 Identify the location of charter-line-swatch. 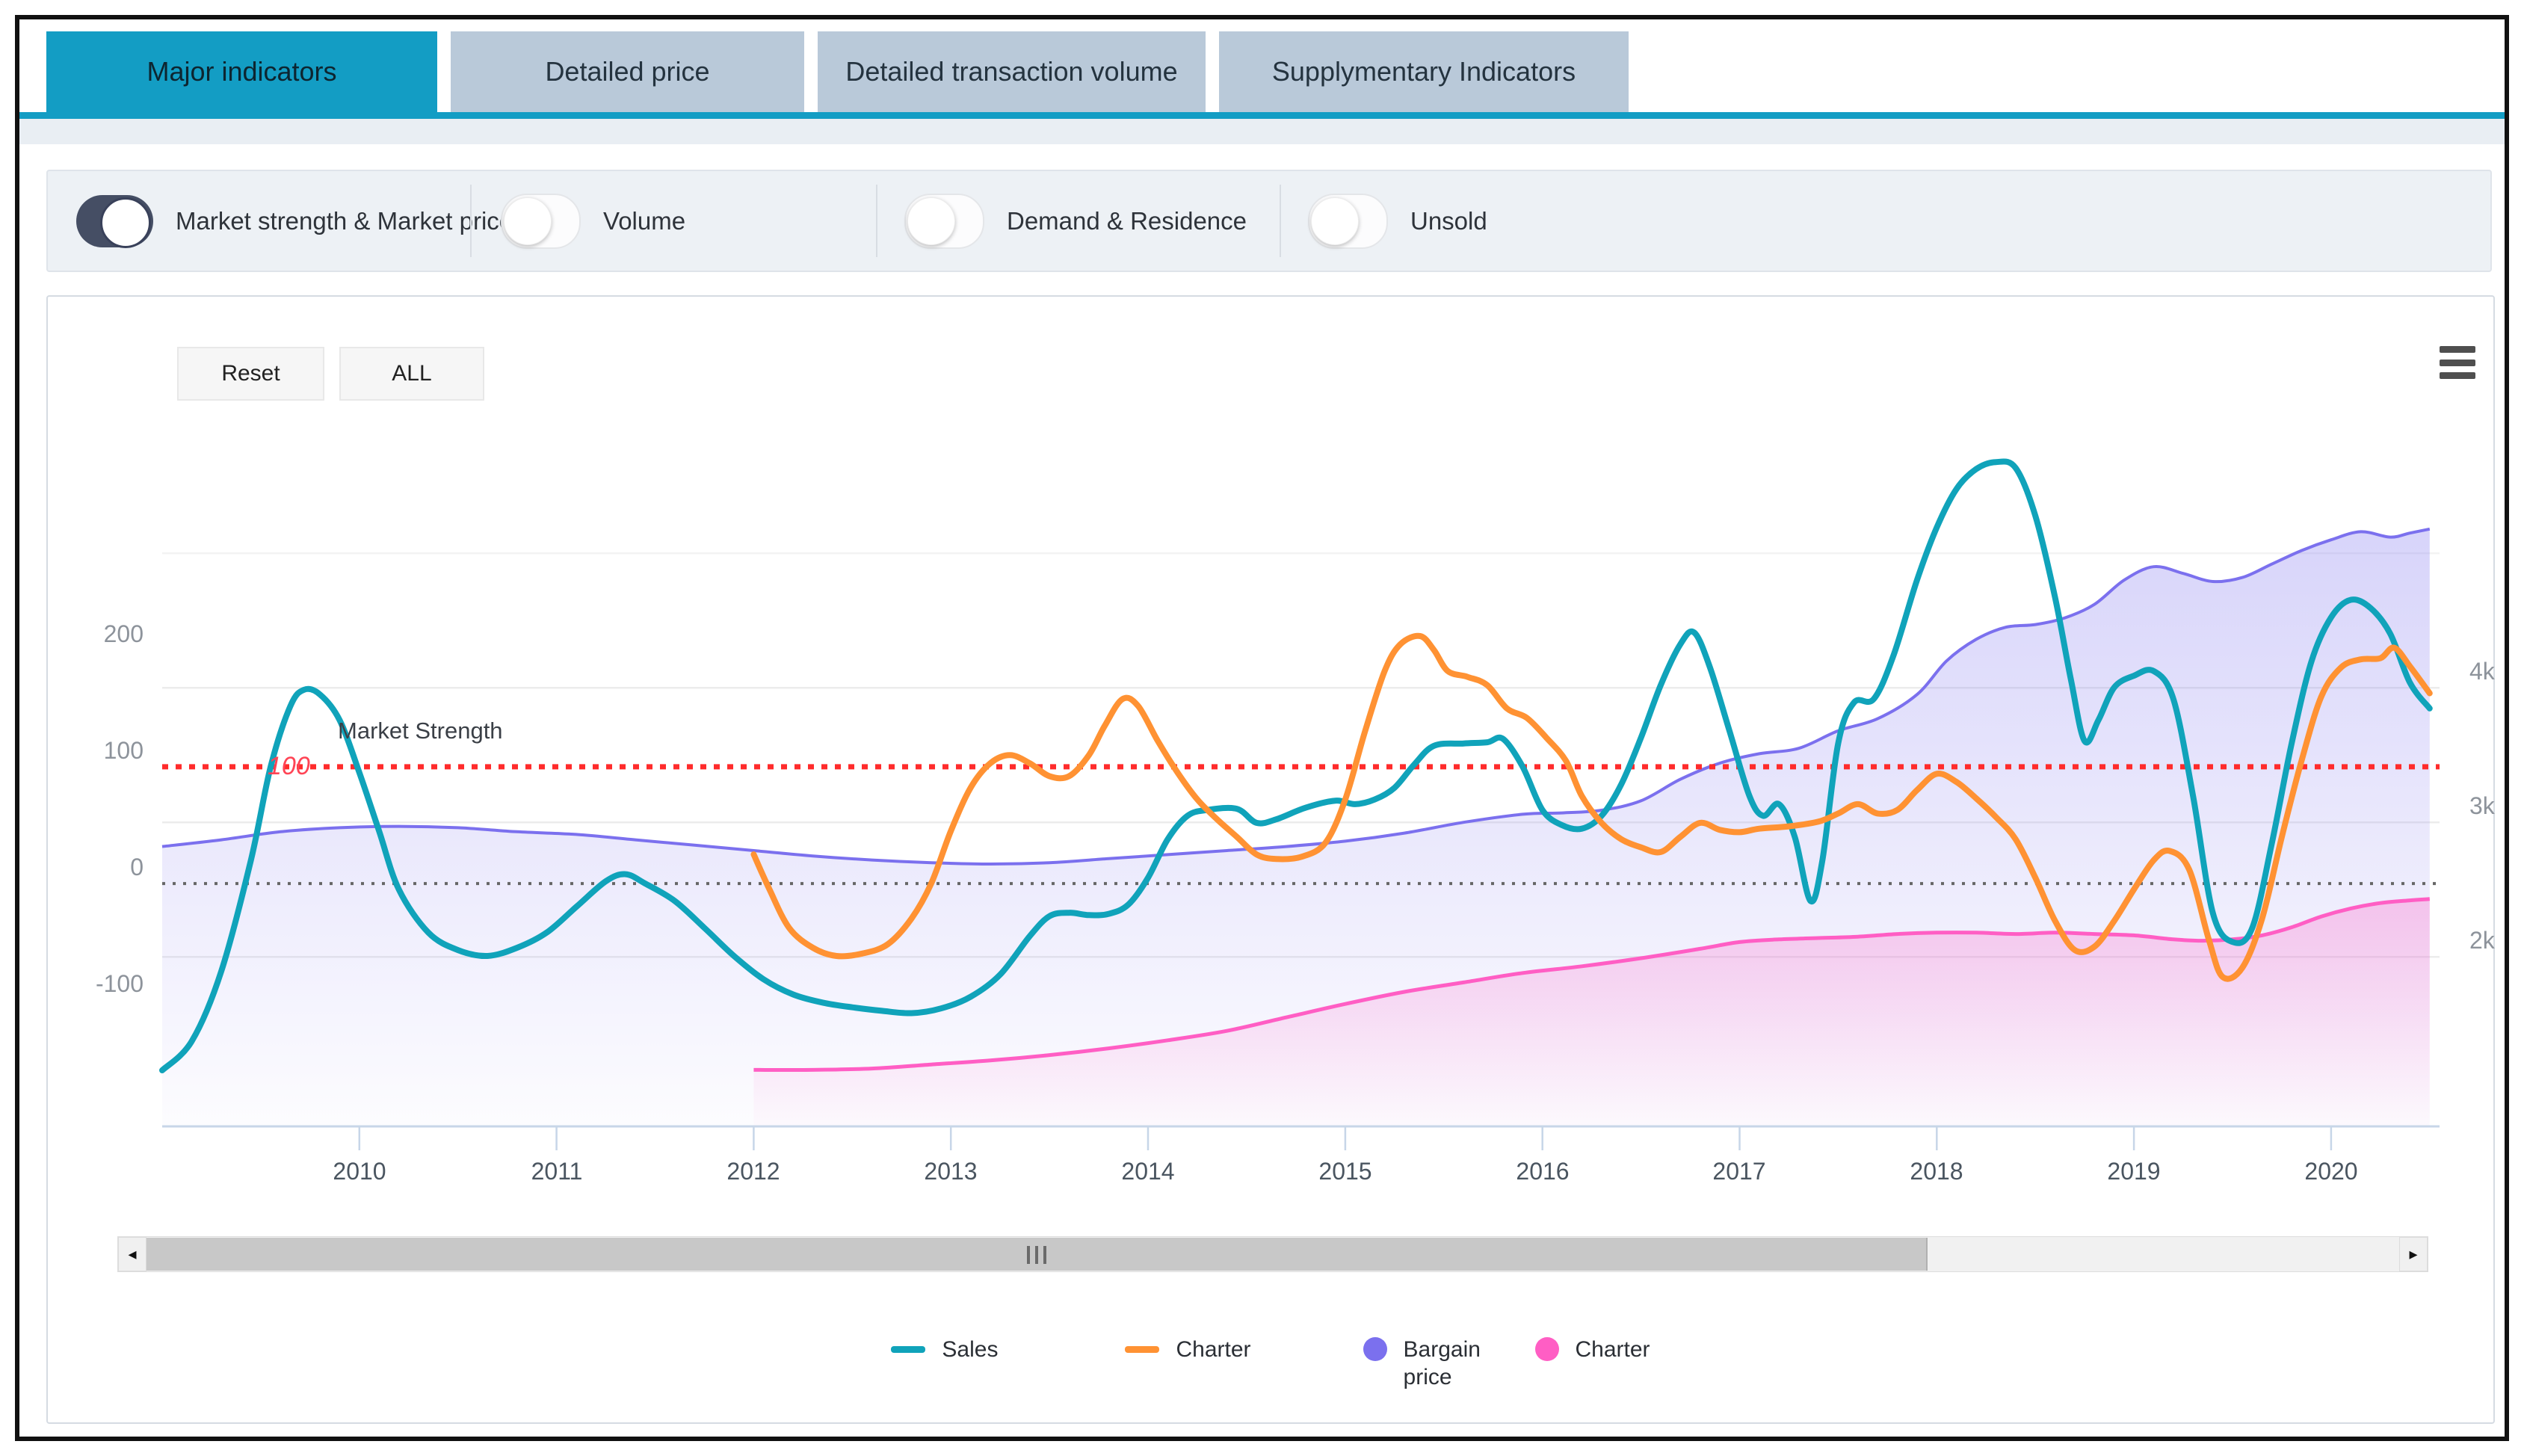
(1142, 1349).